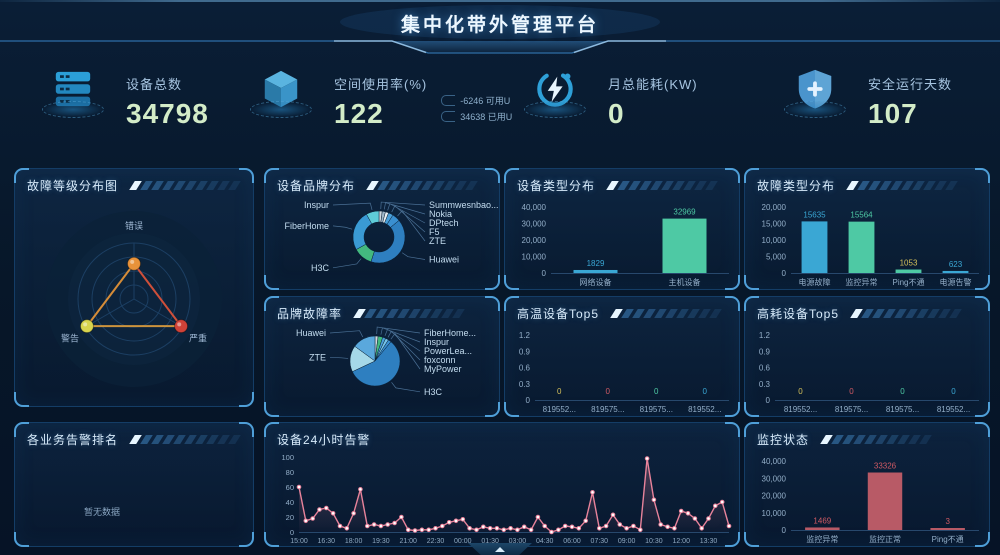 The width and height of the screenshot is (1000, 555). Describe the element at coordinates (654, 541) in the screenshot. I see `svg-text: 10:30` at that location.